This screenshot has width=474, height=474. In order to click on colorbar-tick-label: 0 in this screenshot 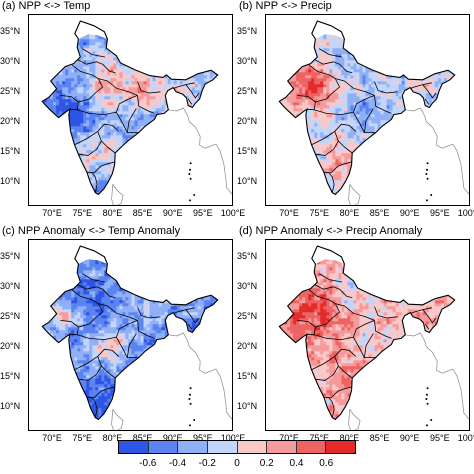, I will do `click(237, 463)`.